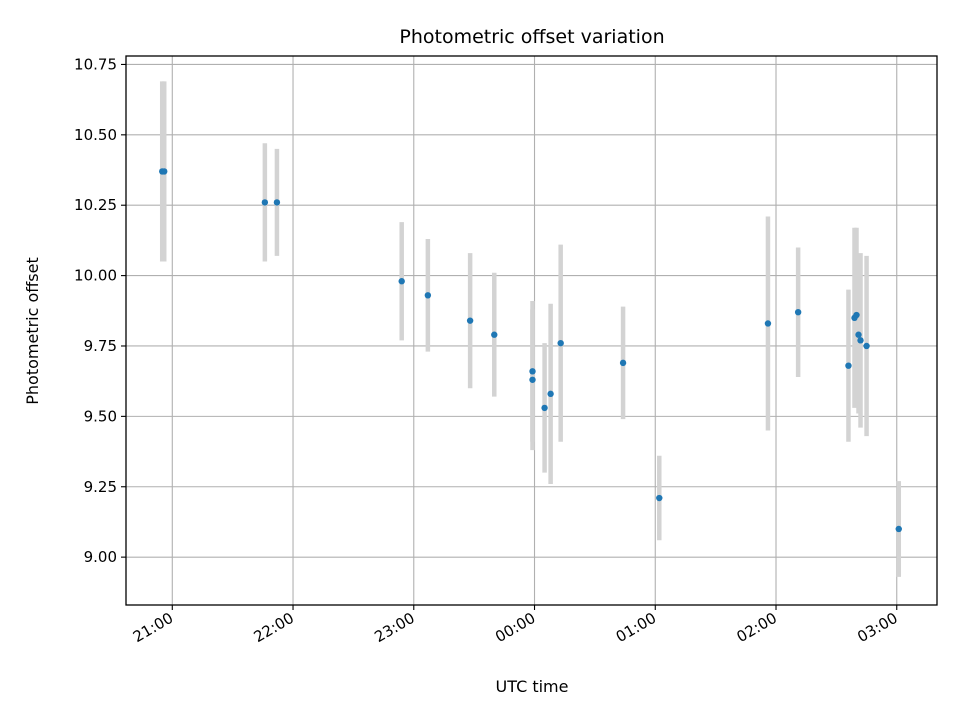  Describe the element at coordinates (95, 64) in the screenshot. I see `y-tick-label: 10.75` at that location.